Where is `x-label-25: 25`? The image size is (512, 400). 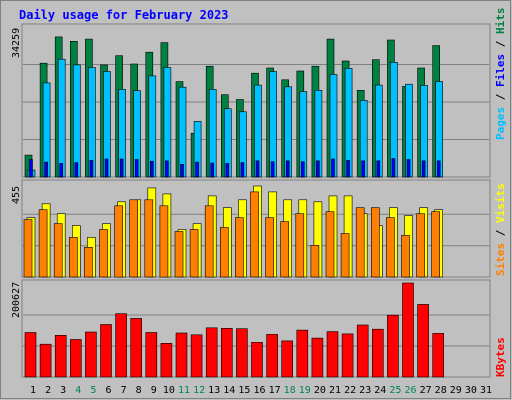 x-label-25: 25 is located at coordinates (395, 390).